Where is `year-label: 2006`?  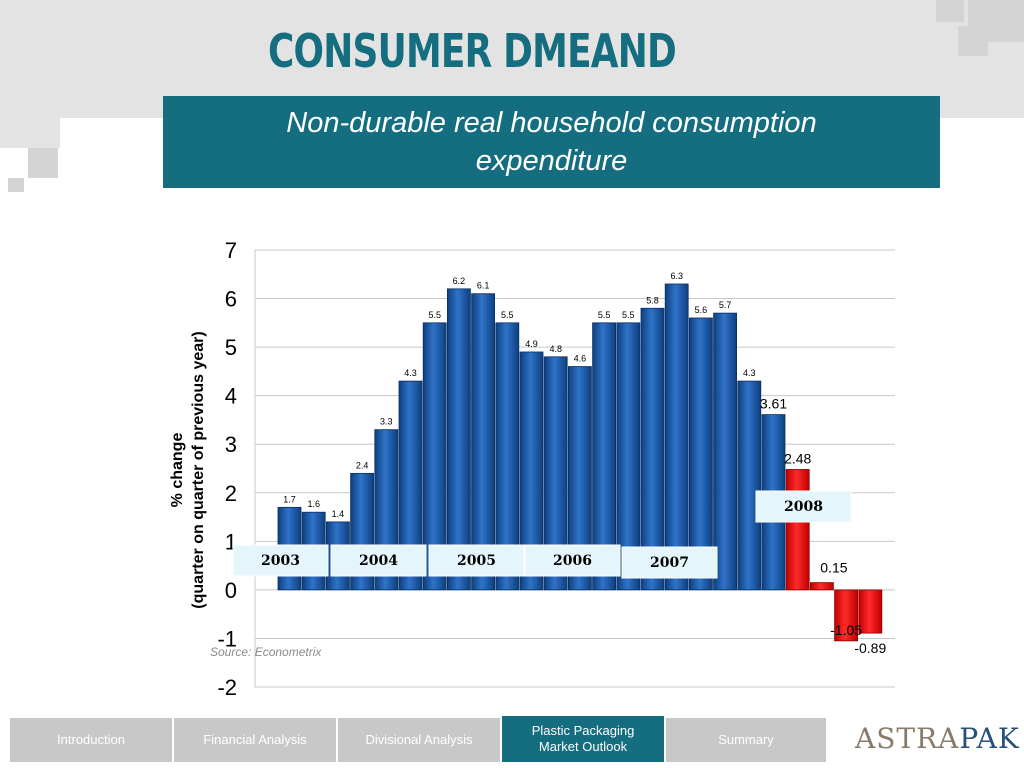 year-label: 2006 is located at coordinates (572, 561).